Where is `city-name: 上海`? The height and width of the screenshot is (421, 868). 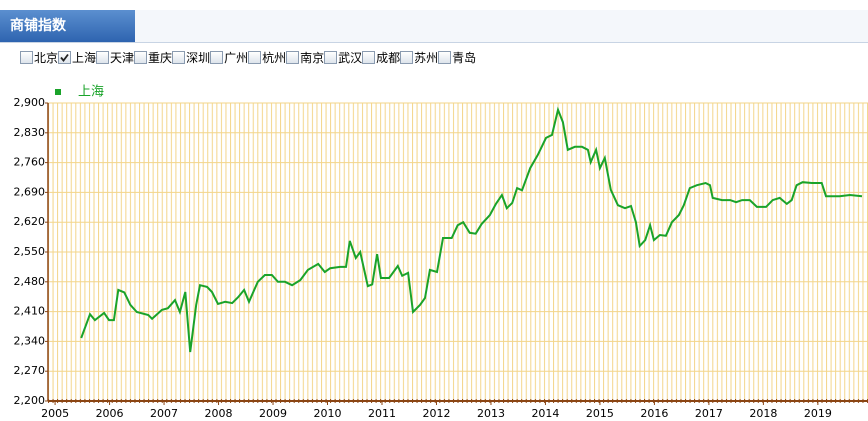
city-name: 上海 is located at coordinates (84, 58).